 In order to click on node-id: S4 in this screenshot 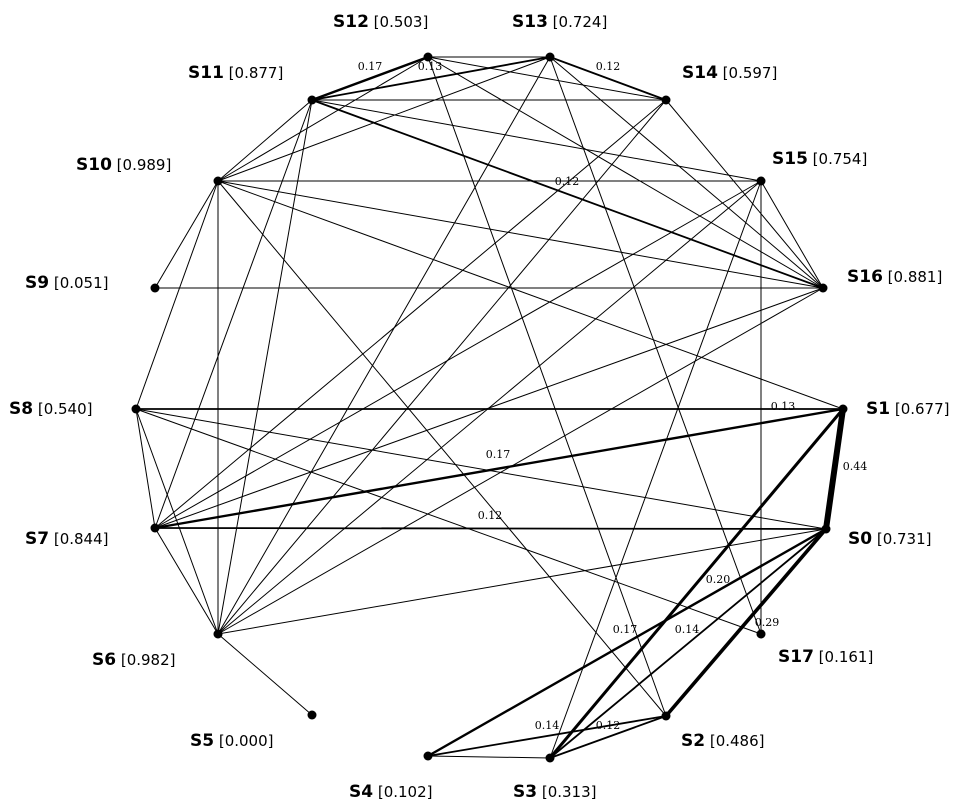, I will do `click(361, 792)`.